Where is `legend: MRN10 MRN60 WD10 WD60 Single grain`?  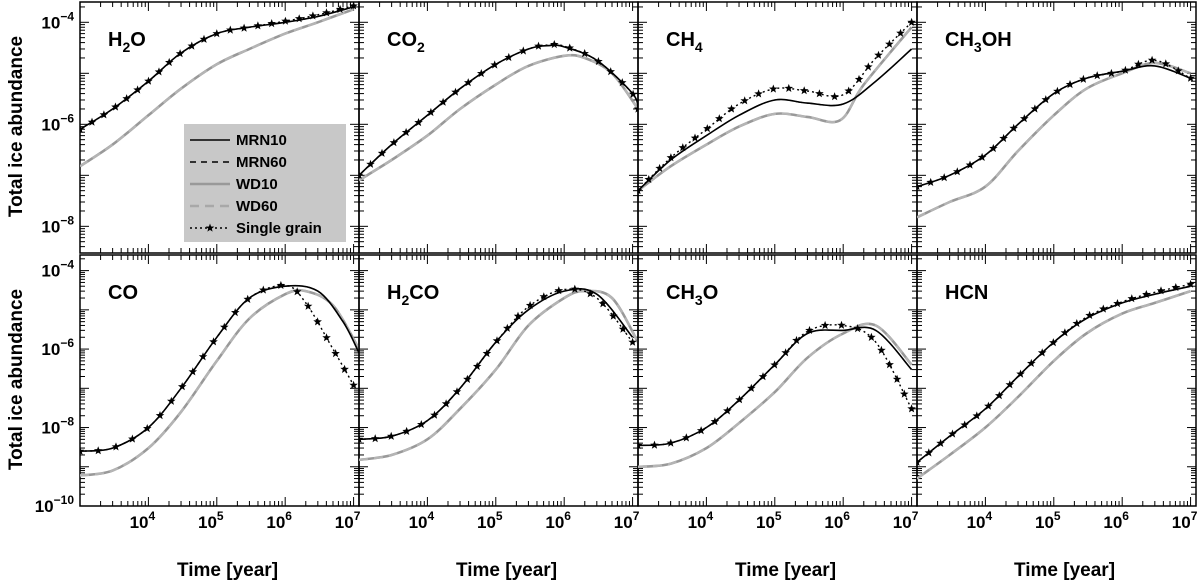
legend: MRN10 MRN60 WD10 WD60 Single grain is located at coordinates (265, 183).